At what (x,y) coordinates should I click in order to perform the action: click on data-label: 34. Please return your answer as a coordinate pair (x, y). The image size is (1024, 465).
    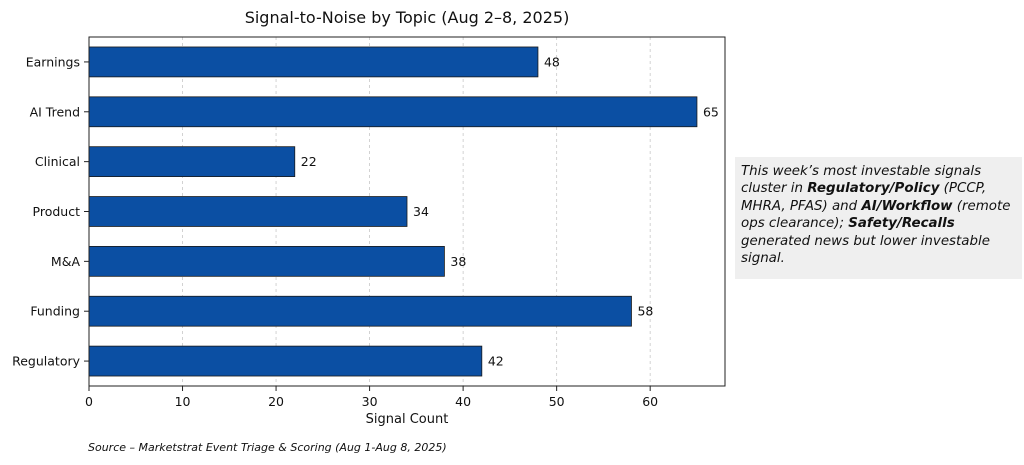
    Looking at the image, I should click on (421, 211).